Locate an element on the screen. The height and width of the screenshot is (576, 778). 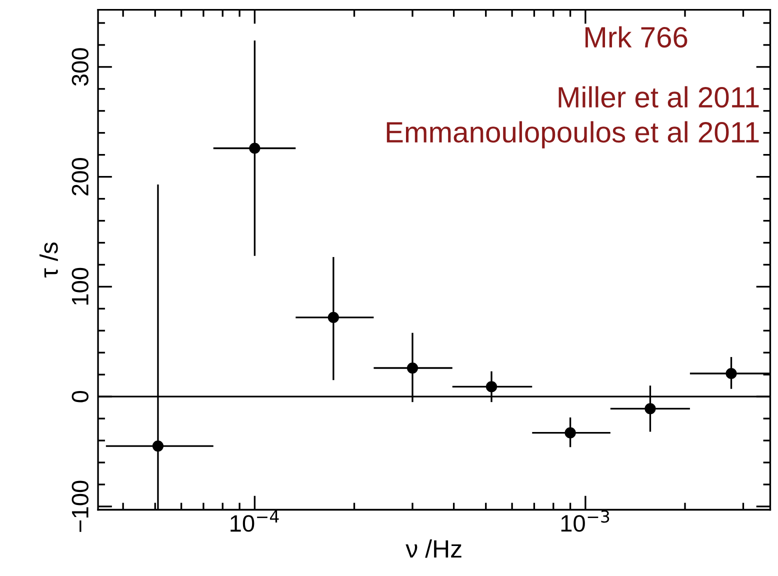
annotation: Emmanoulopoulos et al 2011 is located at coordinates (572, 134).